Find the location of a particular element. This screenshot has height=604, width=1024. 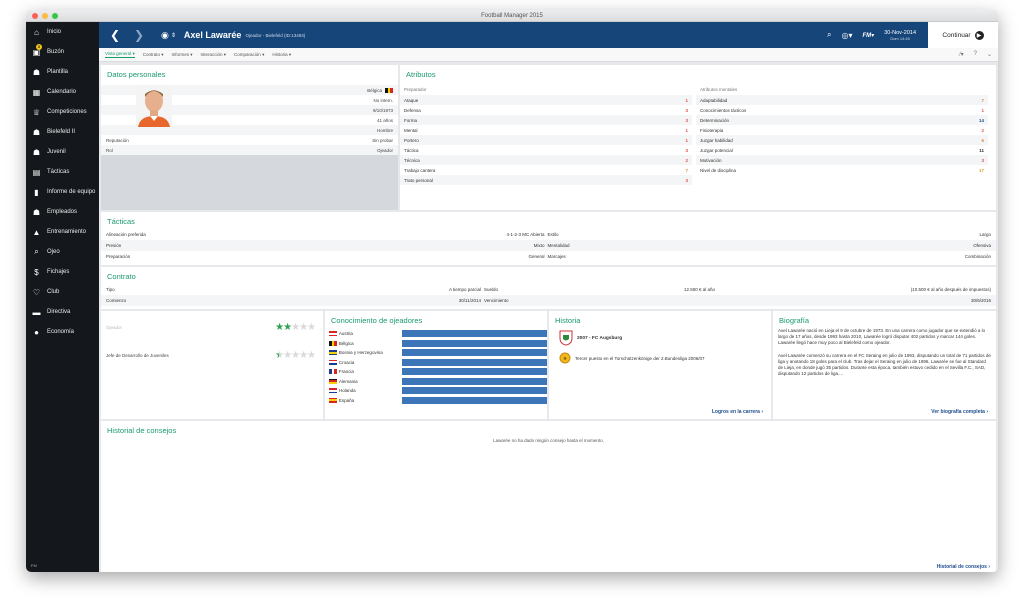

menu-chevron-icon: ⌄ is located at coordinates (989, 55).